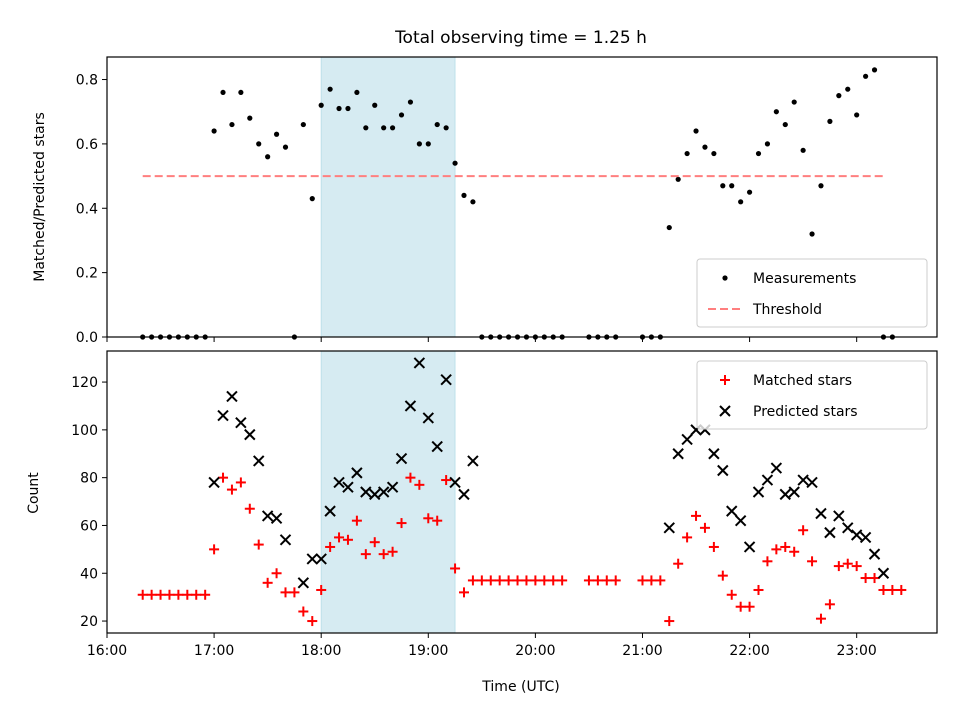 This screenshot has height=720, width=960. I want to click on top-legend: Measurements Threshold, so click(812, 293).